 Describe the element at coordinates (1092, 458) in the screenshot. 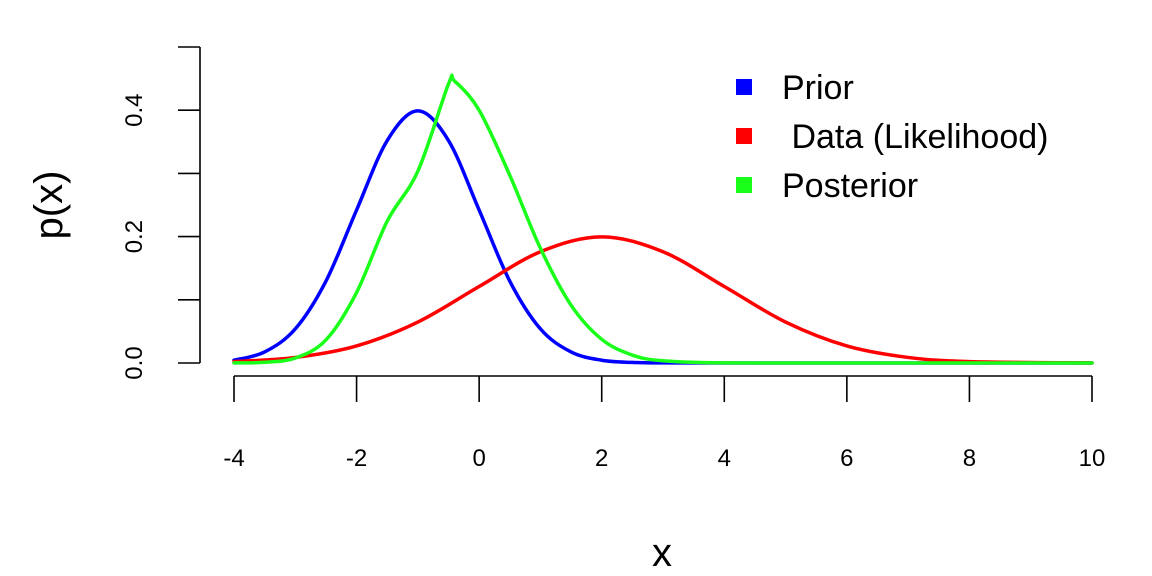

I see `x-tick-label: 10` at that location.